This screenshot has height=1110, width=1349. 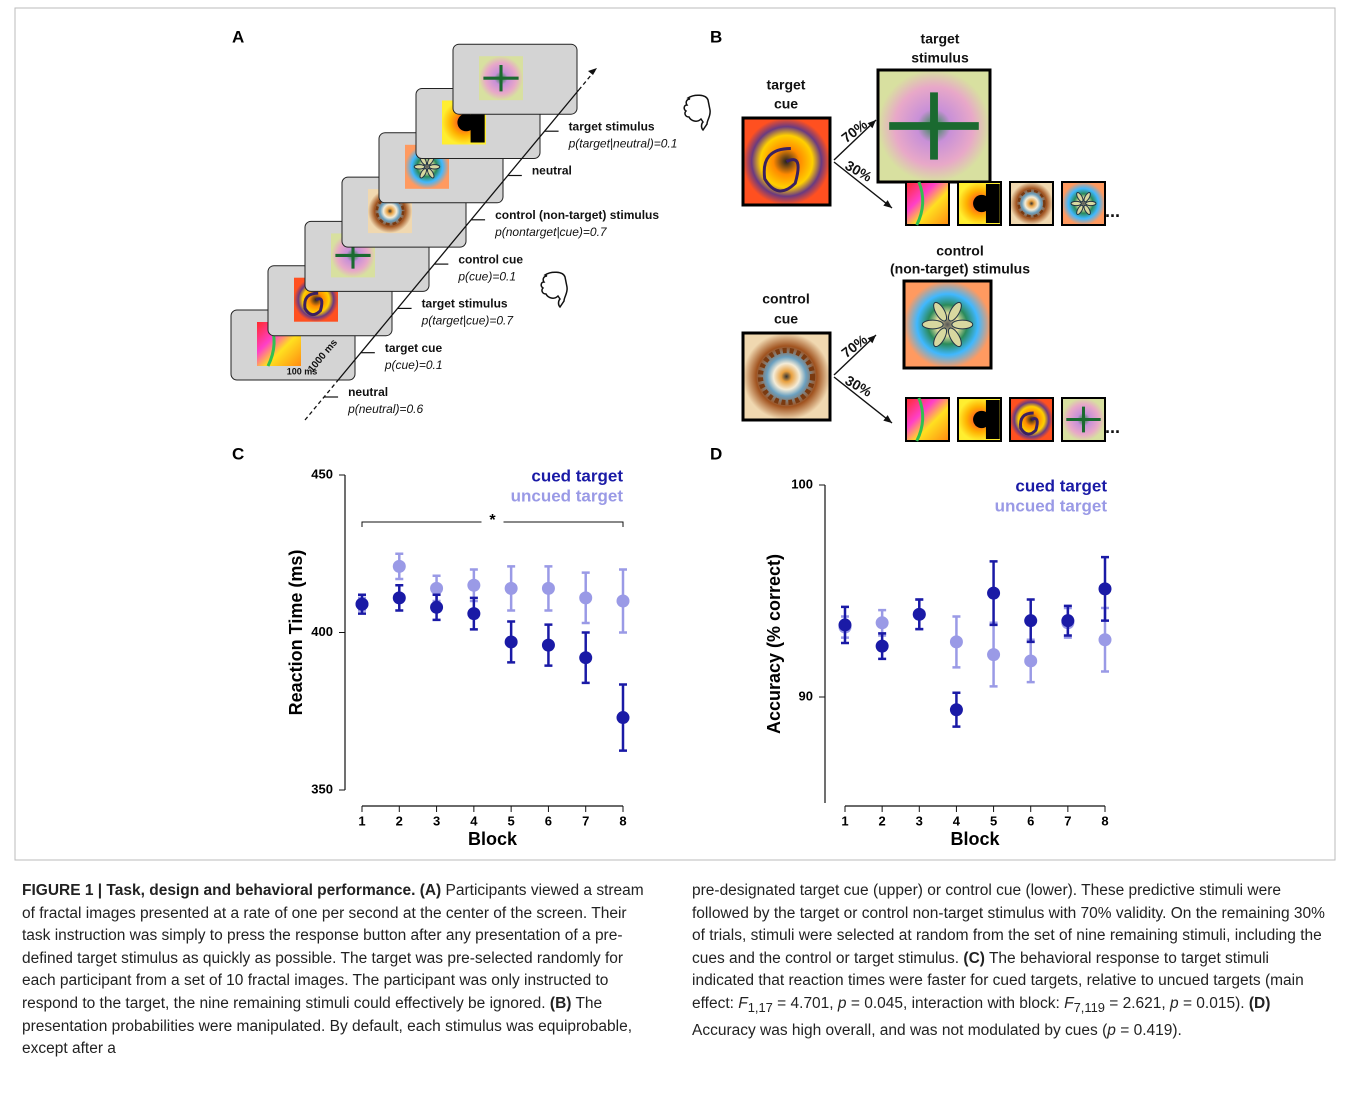 I want to click on label: stimulus, so click(x=940, y=58).